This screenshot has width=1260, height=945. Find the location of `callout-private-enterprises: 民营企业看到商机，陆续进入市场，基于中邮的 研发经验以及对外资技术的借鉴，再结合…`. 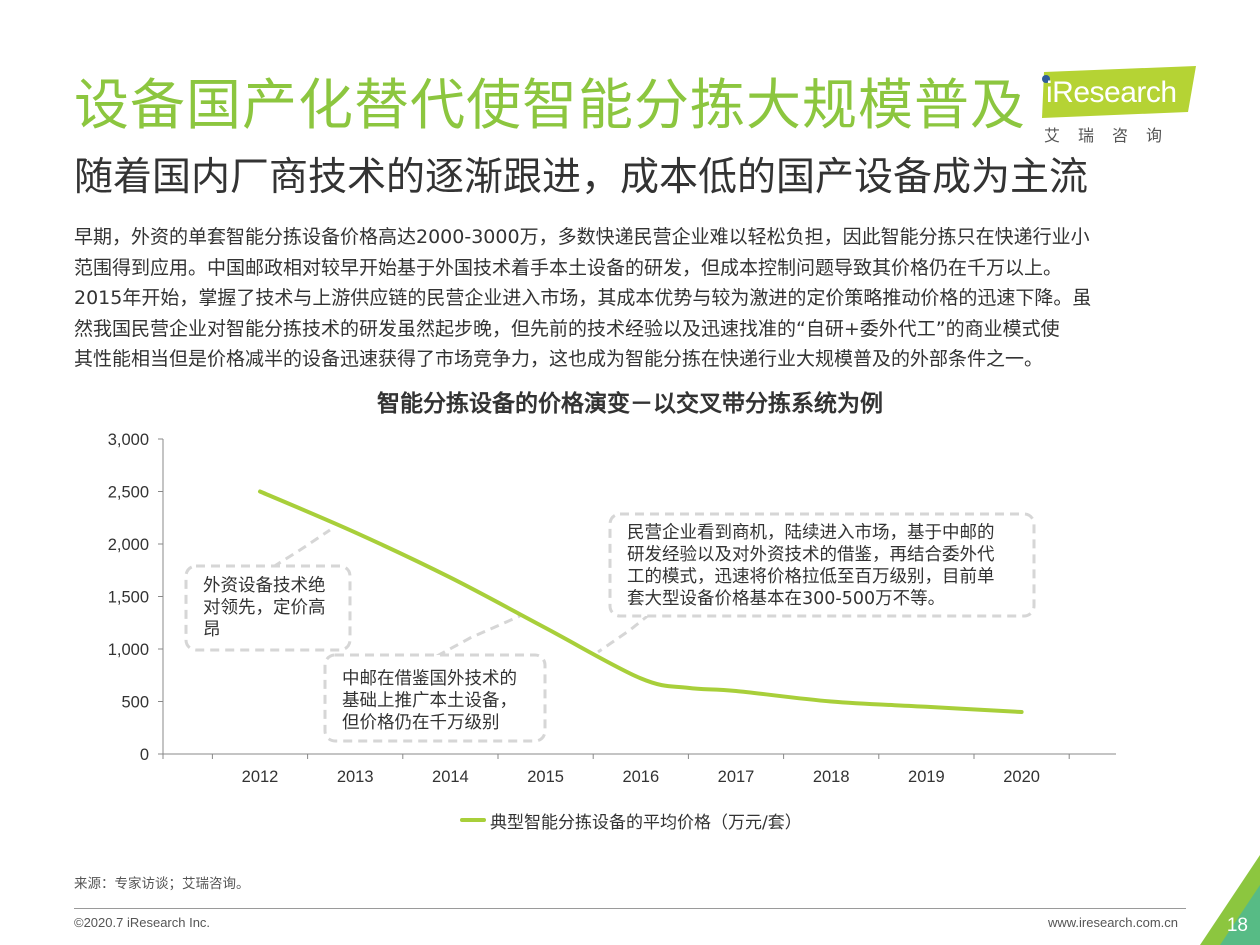

callout-private-enterprises: 民营企业看到商机，陆续进入市场，基于中邮的 研发经验以及对外资技术的借鉴，再结合… is located at coordinates (811, 566).